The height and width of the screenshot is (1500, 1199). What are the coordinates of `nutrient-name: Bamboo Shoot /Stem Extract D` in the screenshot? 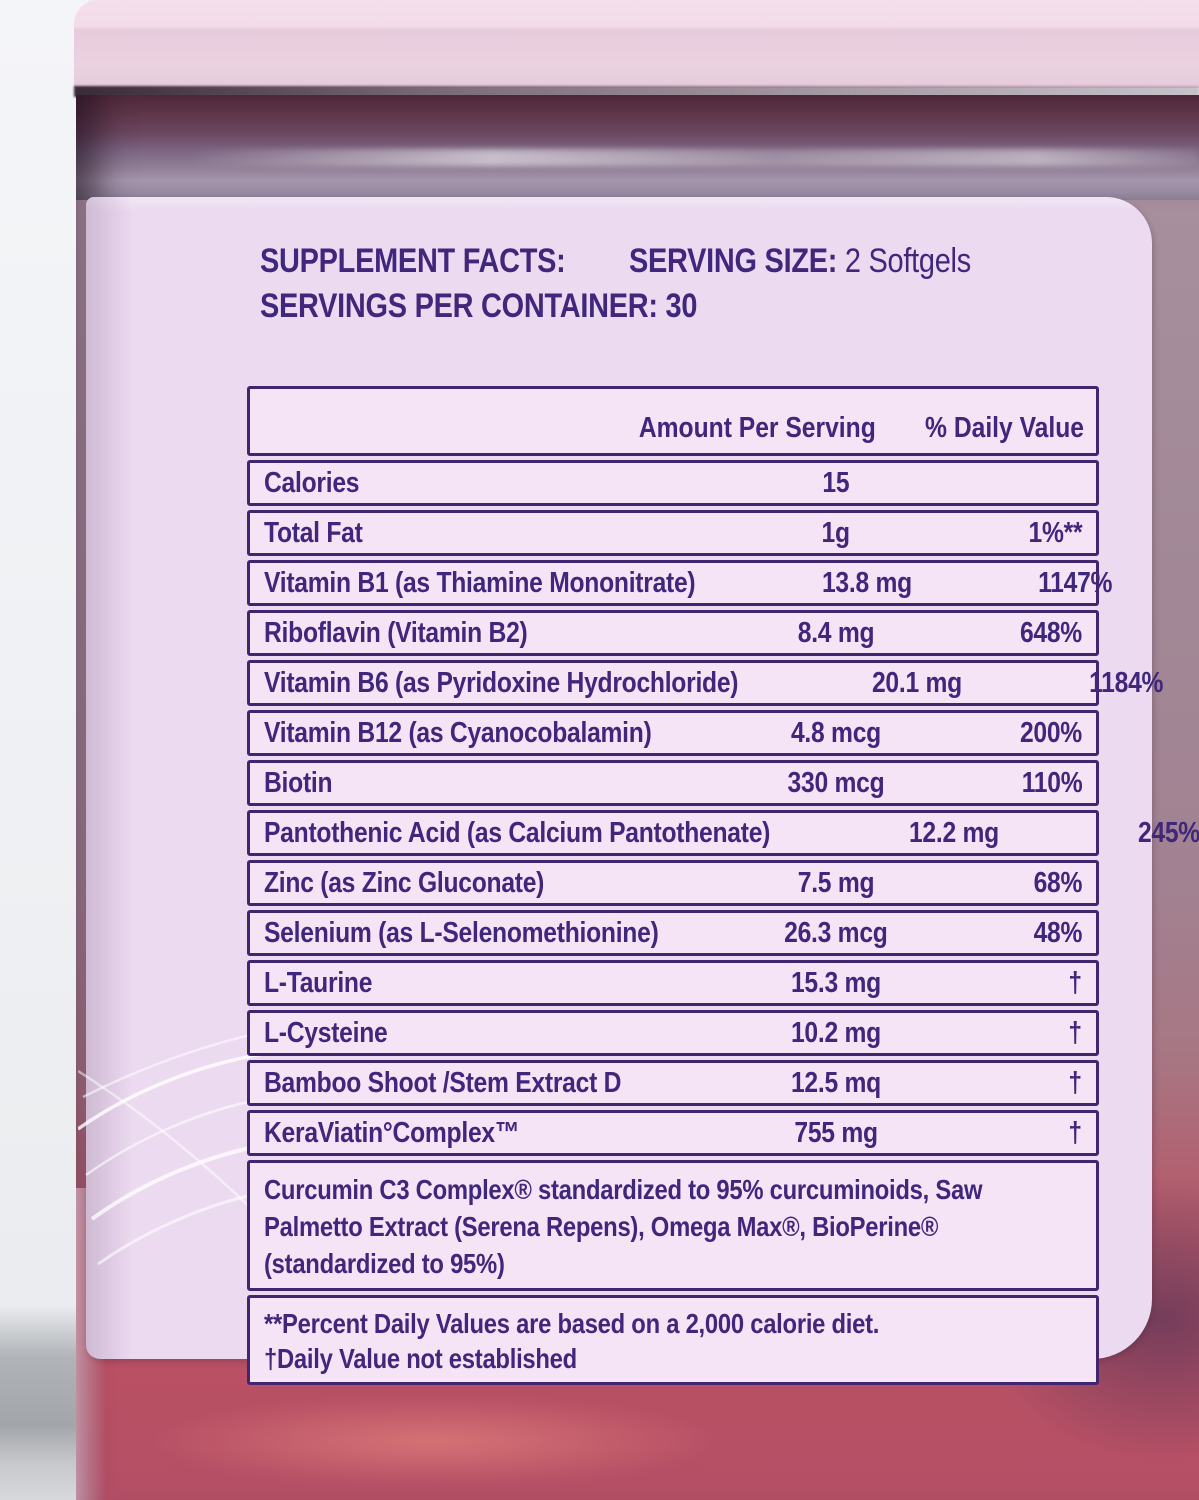 It's located at (495, 1083).